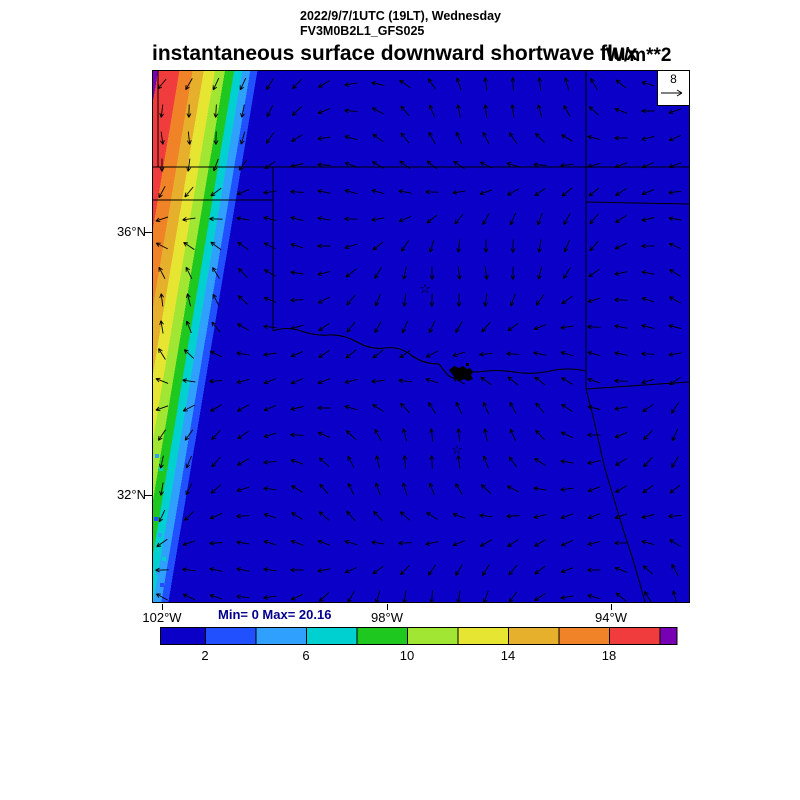 Image resolution: width=800 pixels, height=800 pixels. What do you see at coordinates (673, 79) in the screenshot?
I see `reference-vector-value: 8` at bounding box center [673, 79].